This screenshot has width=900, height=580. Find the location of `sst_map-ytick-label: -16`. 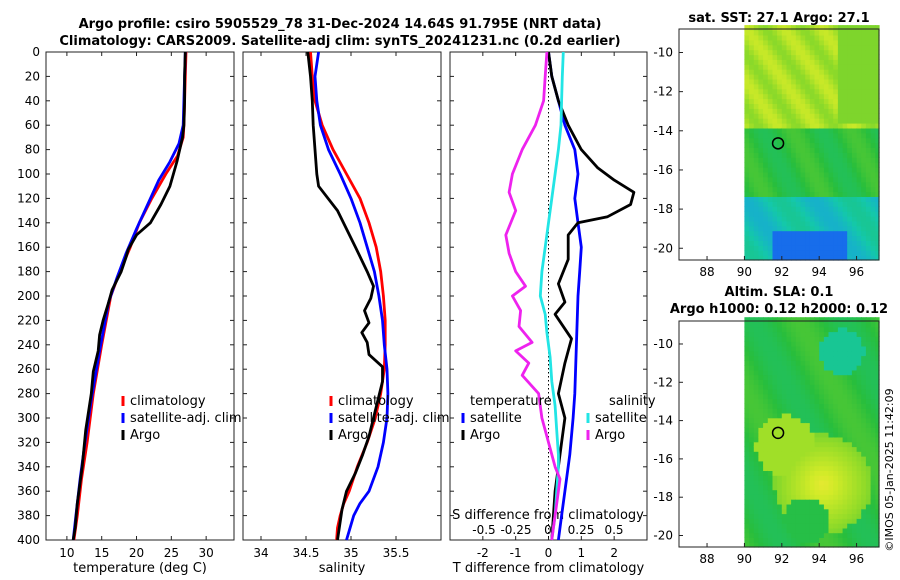

sst_map-ytick-label: -16 is located at coordinates (663, 170).